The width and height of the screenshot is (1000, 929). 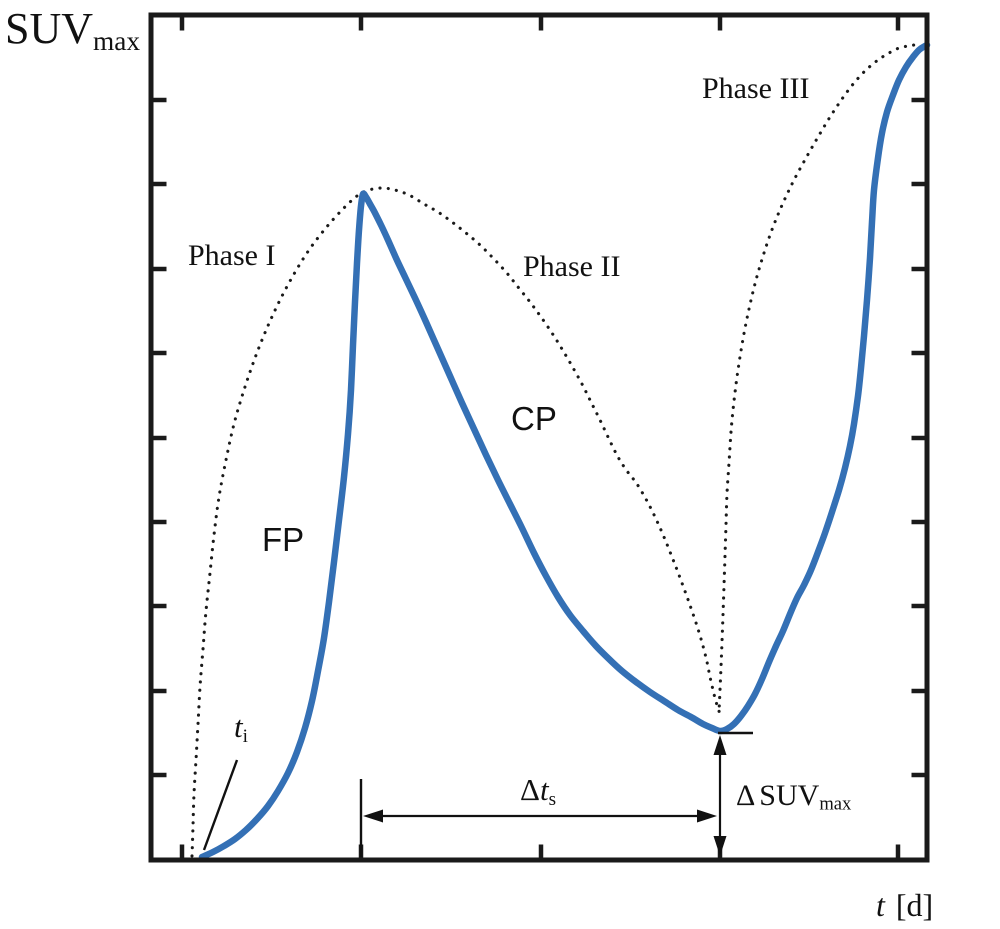 I want to click on ti-label-sub: i, so click(x=245, y=736).